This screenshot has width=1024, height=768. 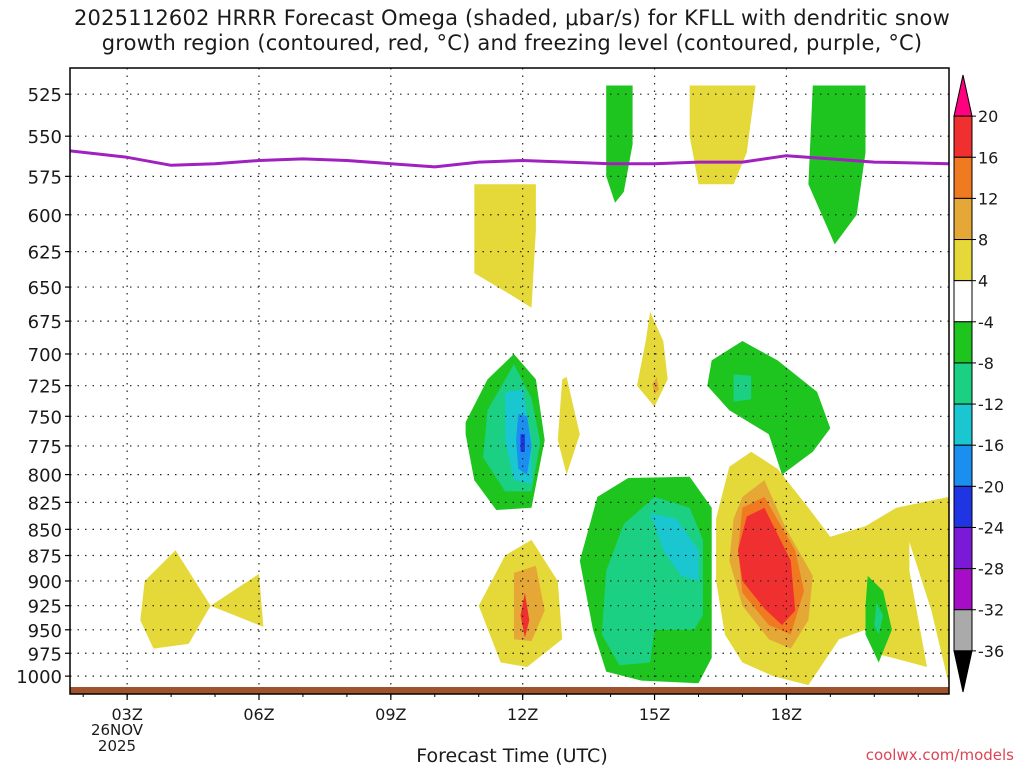 What do you see at coordinates (991, 404) in the screenshot?
I see `colorbar-label: -12` at bounding box center [991, 404].